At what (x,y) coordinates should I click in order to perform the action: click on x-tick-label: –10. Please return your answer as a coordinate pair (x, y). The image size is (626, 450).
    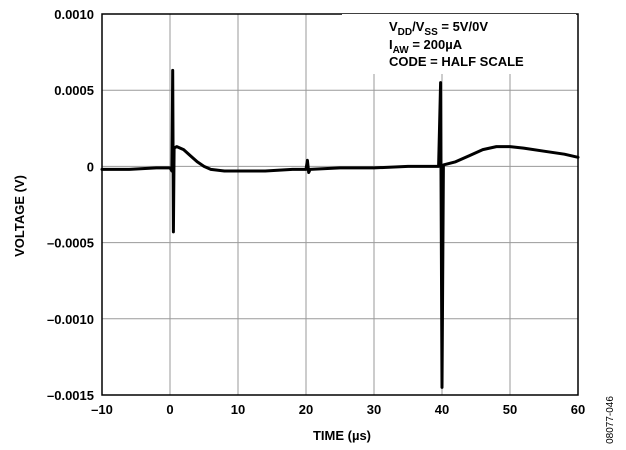
    Looking at the image, I should click on (102, 409).